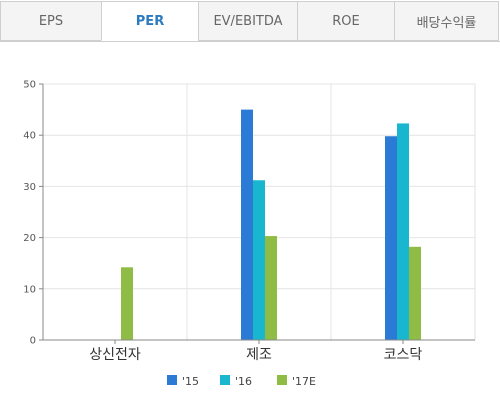  I want to click on x-category-label: 상신전자, so click(115, 355).